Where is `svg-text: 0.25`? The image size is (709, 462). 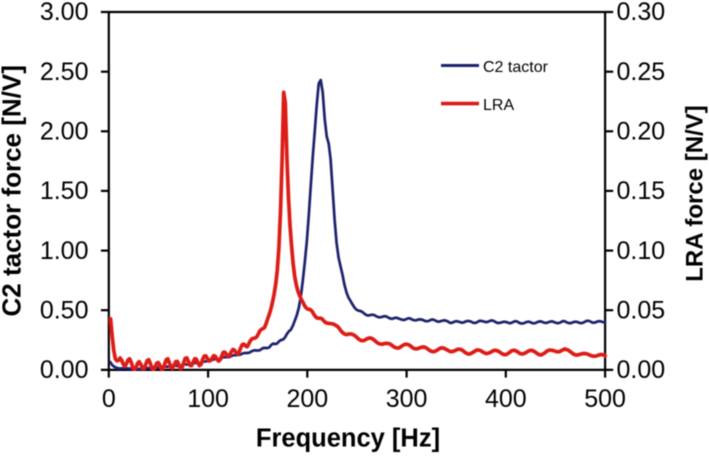
svg-text: 0.25 is located at coordinates (641, 72).